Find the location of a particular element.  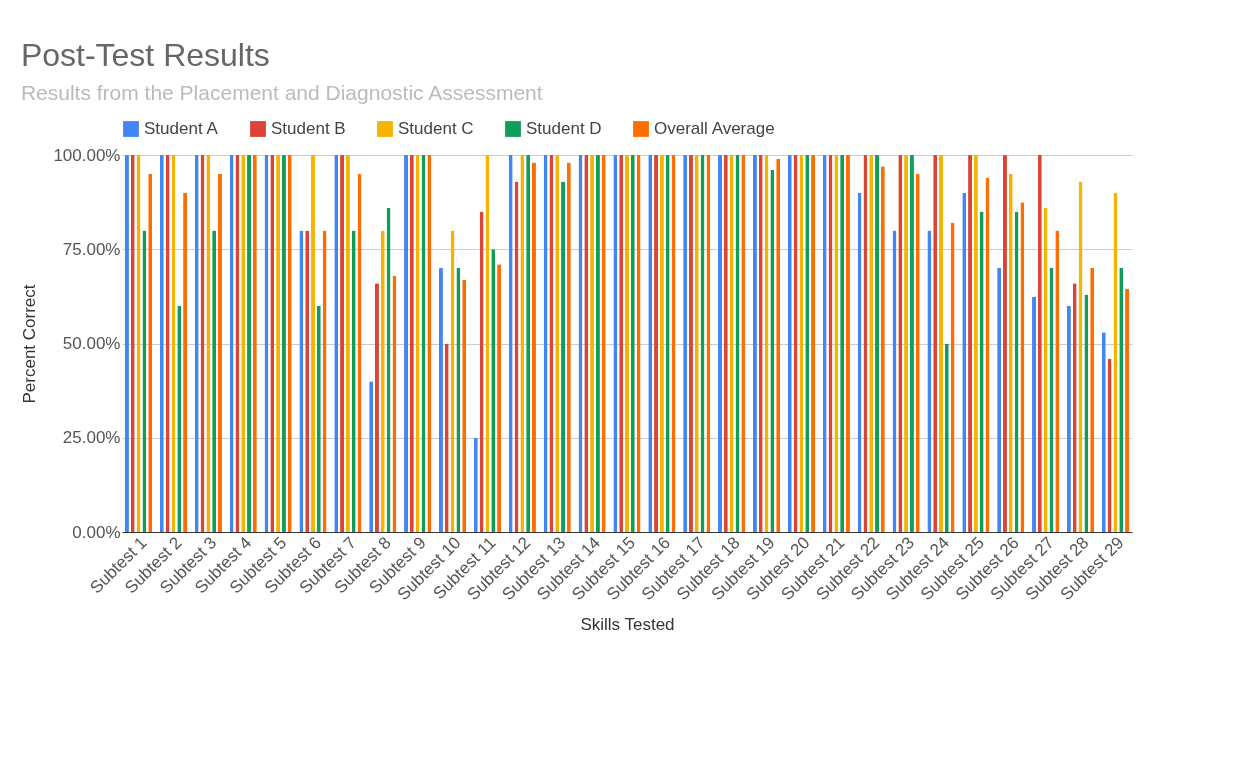

chart-title: Post-Test Results is located at coordinates (145, 55).